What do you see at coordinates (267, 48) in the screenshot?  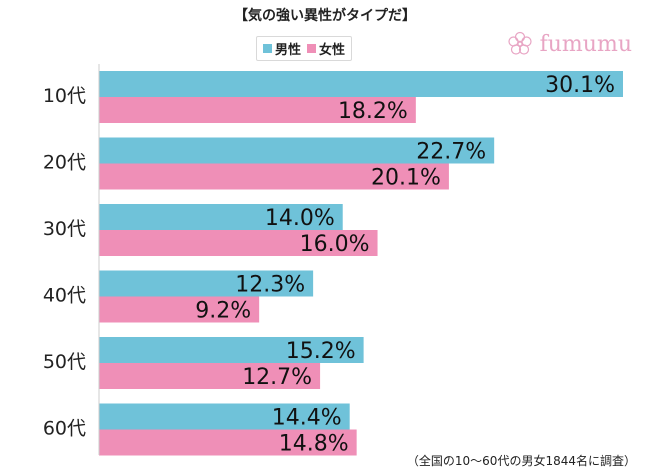 I see `legend-swatch-male` at bounding box center [267, 48].